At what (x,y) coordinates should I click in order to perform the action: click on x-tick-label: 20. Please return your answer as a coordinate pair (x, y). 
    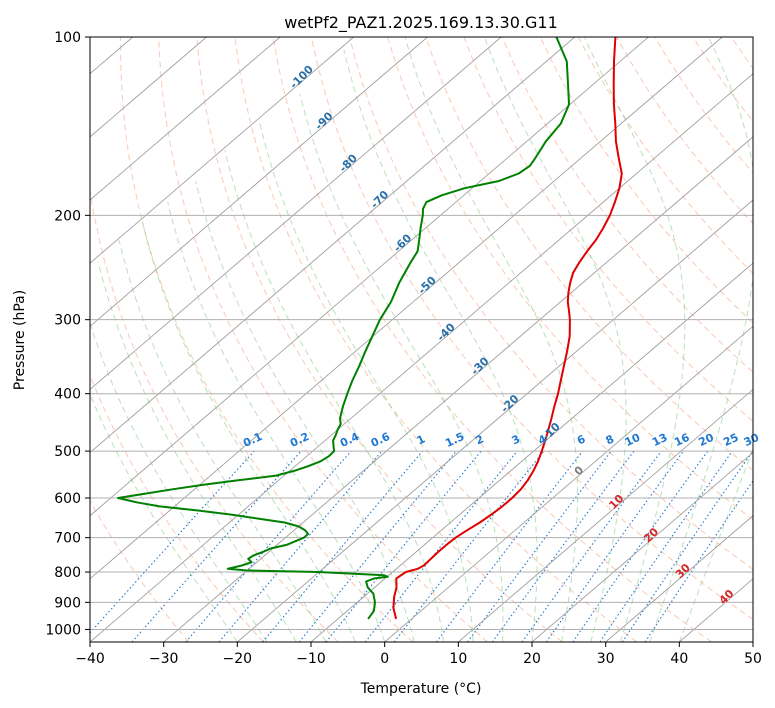
    Looking at the image, I should click on (532, 659).